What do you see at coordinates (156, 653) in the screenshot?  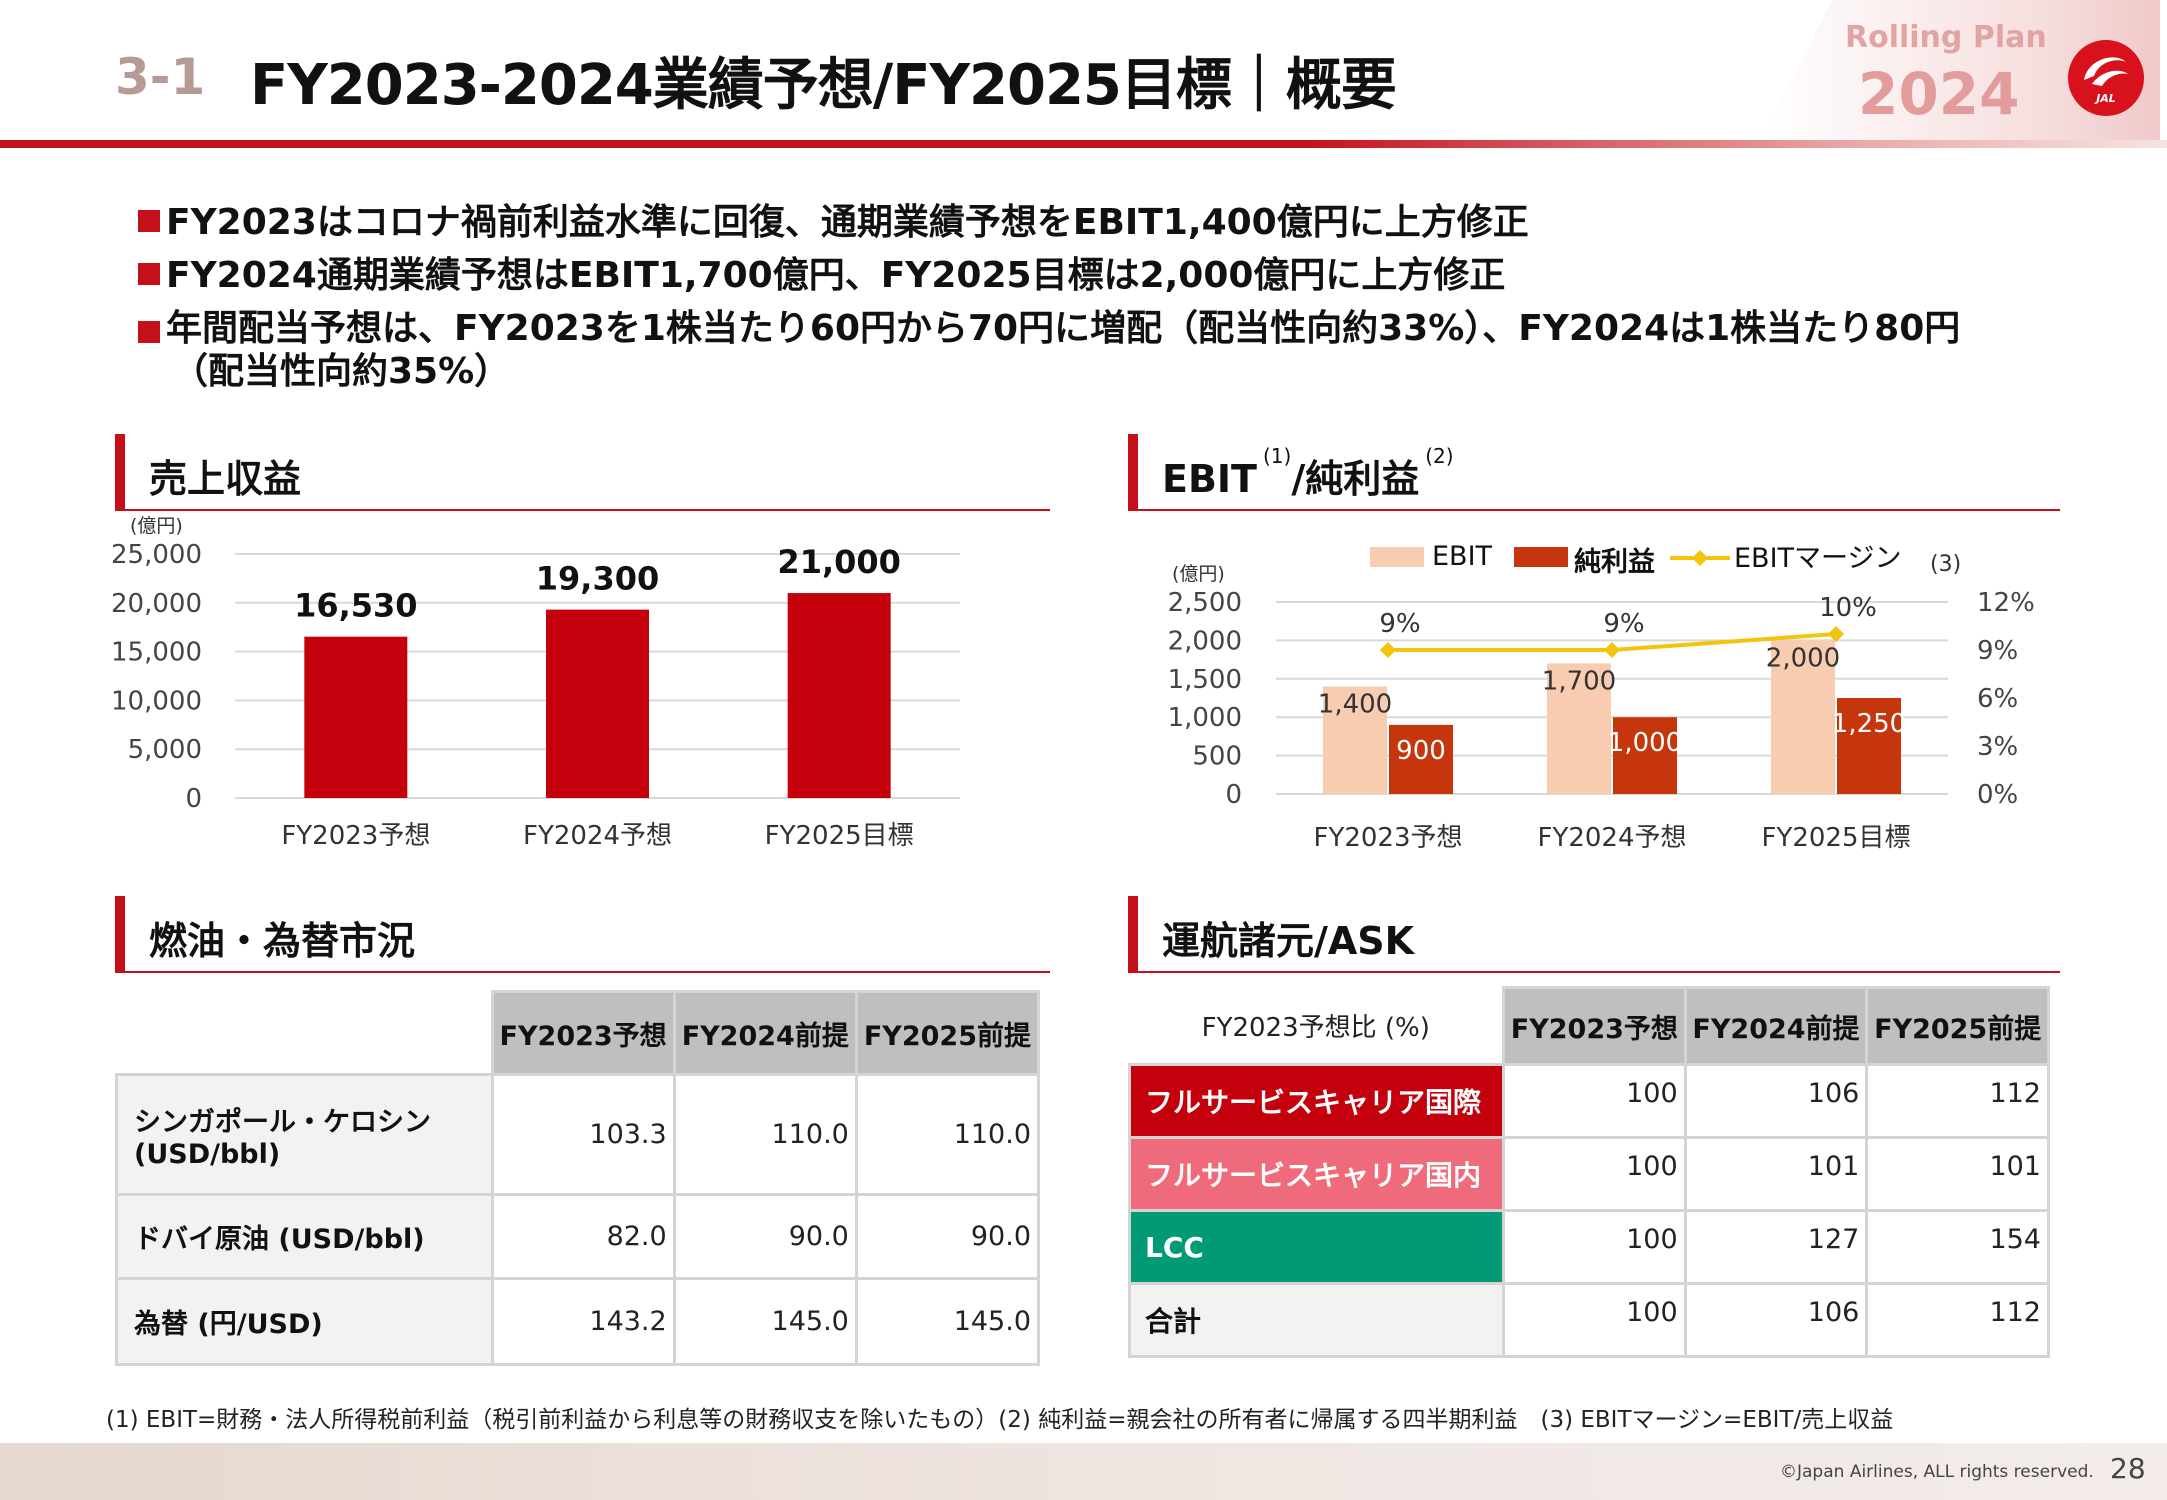 I see `y-tick-label: 15,000` at bounding box center [156, 653].